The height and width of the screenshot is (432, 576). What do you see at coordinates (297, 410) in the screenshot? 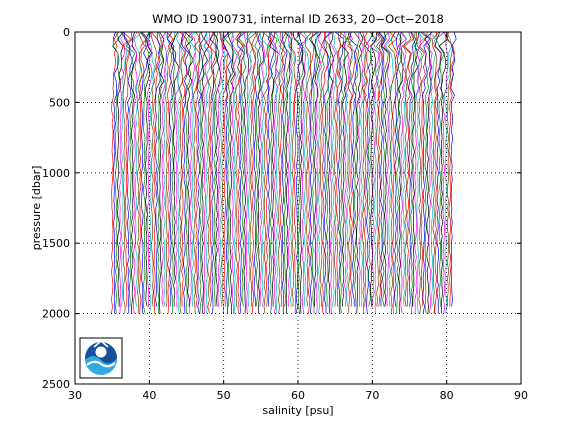
I see `x-axis-label: salinity [psu]` at bounding box center [297, 410].